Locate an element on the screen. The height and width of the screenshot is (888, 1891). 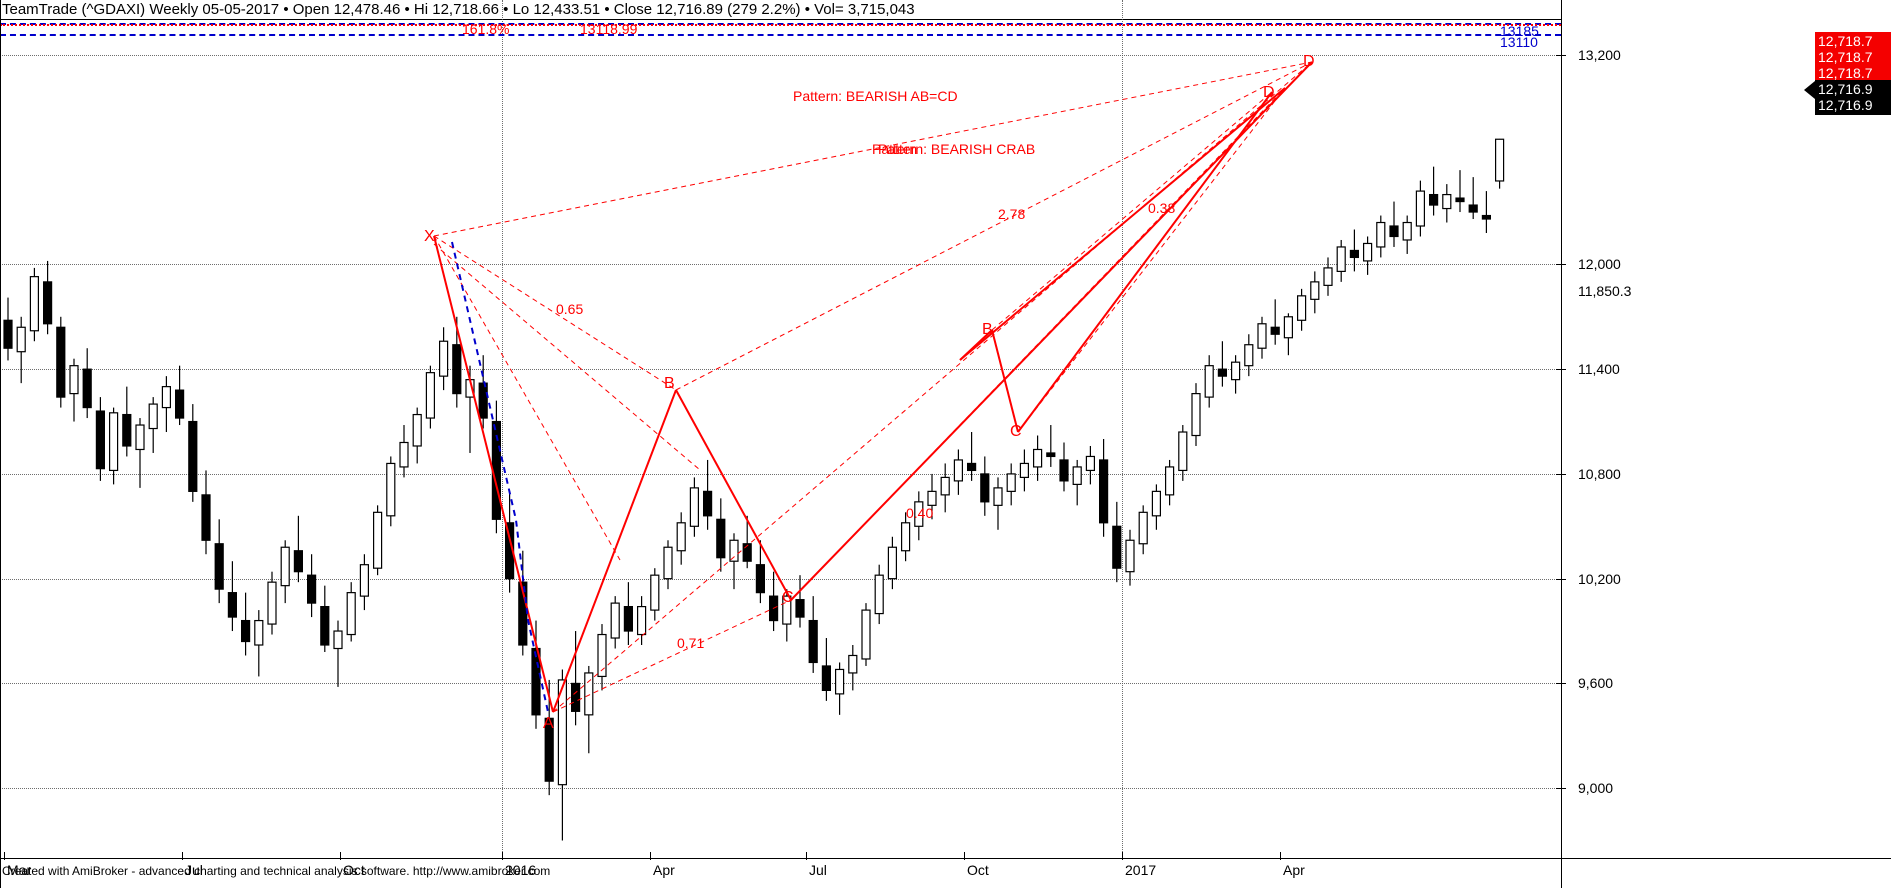
ratio-040: 0.40 is located at coordinates (920, 513).